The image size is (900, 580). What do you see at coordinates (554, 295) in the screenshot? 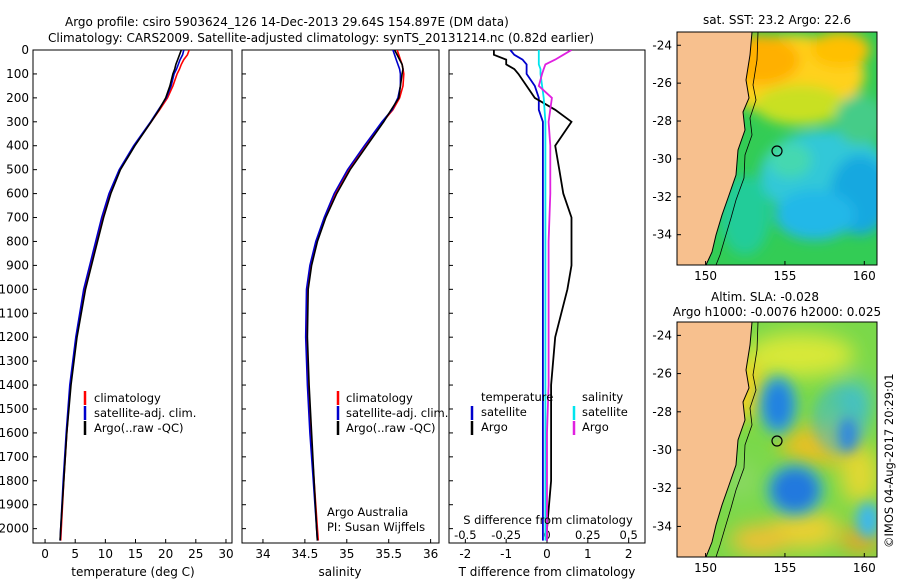
I see `diff-line-s-argo` at bounding box center [554, 295].